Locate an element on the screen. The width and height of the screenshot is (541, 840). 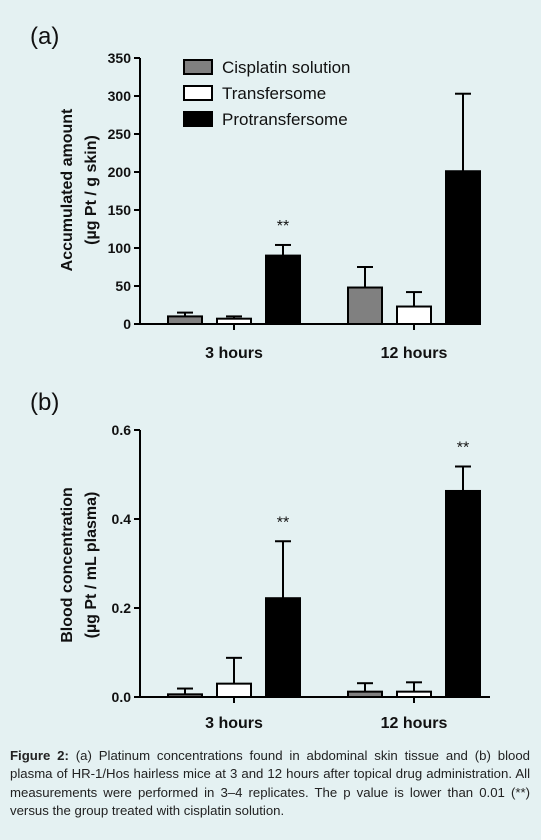
panel-a-legend-label: Transfersome is located at coordinates (274, 93).